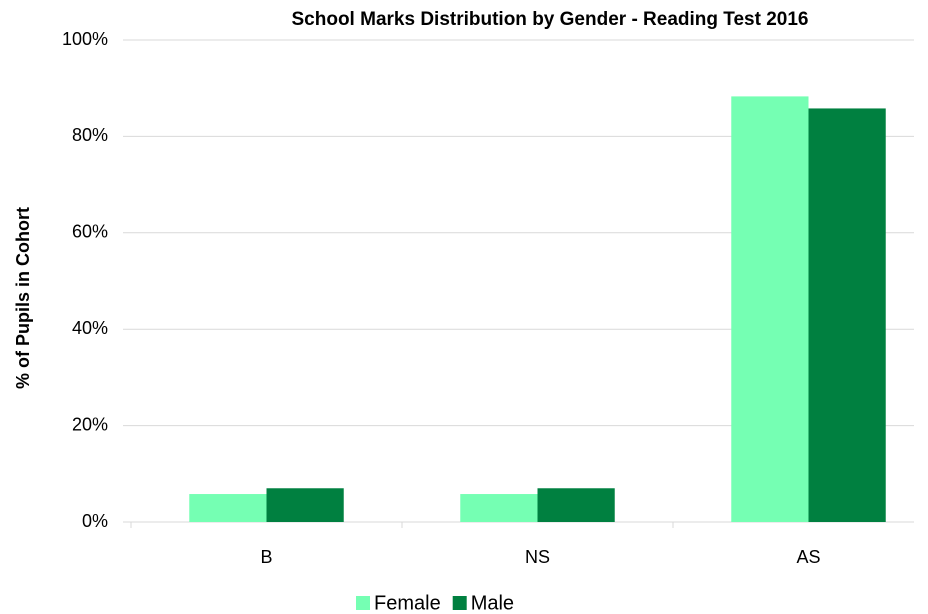 Image resolution: width=928 pixels, height=614 pixels. Describe the element at coordinates (90, 424) in the screenshot. I see `y-tick-label: 20%` at that location.